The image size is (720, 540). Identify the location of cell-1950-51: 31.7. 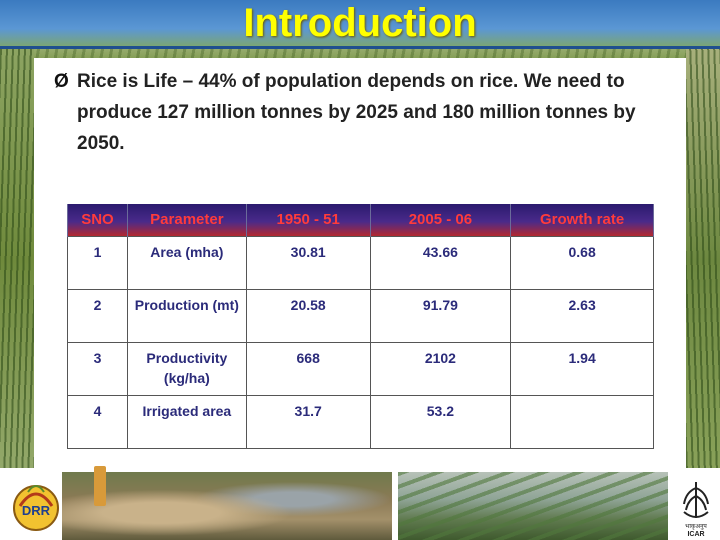
(308, 421).